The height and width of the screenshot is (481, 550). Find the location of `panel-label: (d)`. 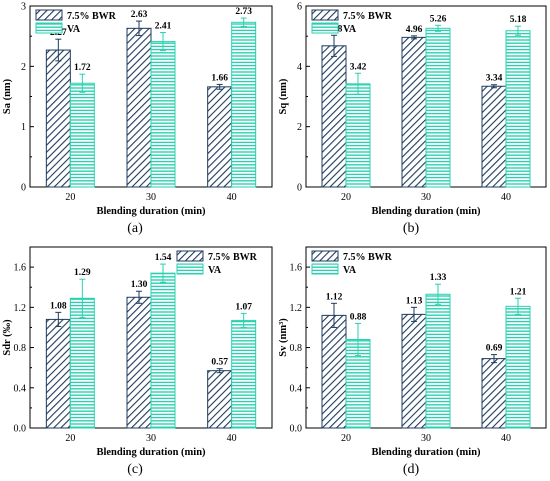

panel-label: (d) is located at coordinates (411, 469).